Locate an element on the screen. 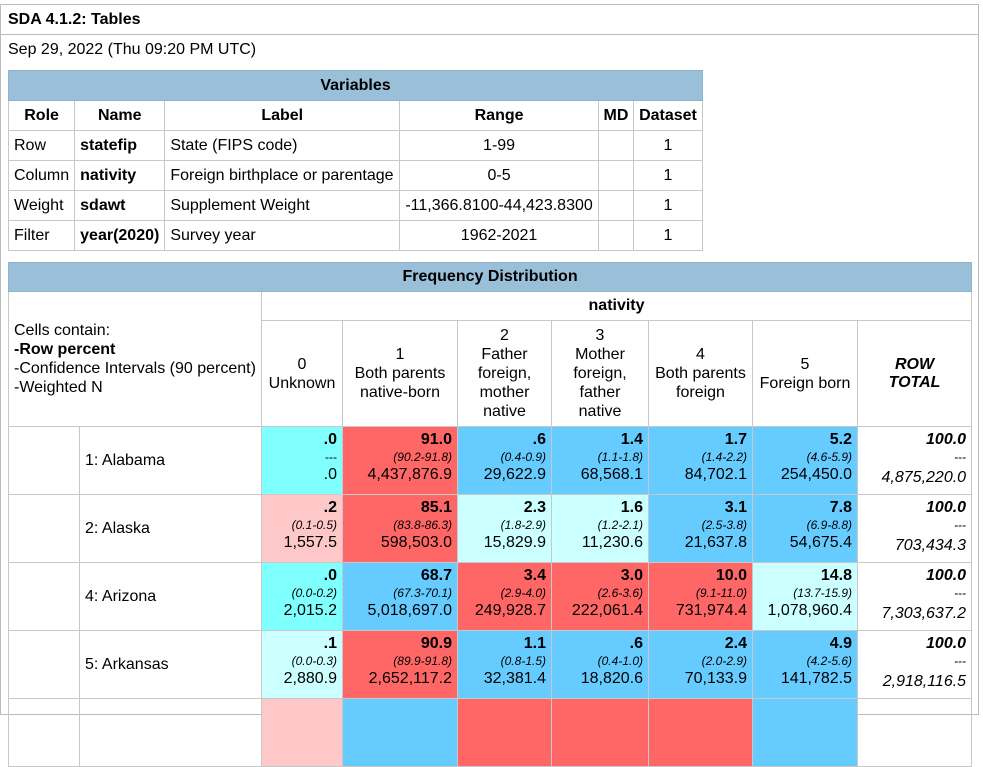 The image size is (983, 767). col-role: Role is located at coordinates (41, 115).